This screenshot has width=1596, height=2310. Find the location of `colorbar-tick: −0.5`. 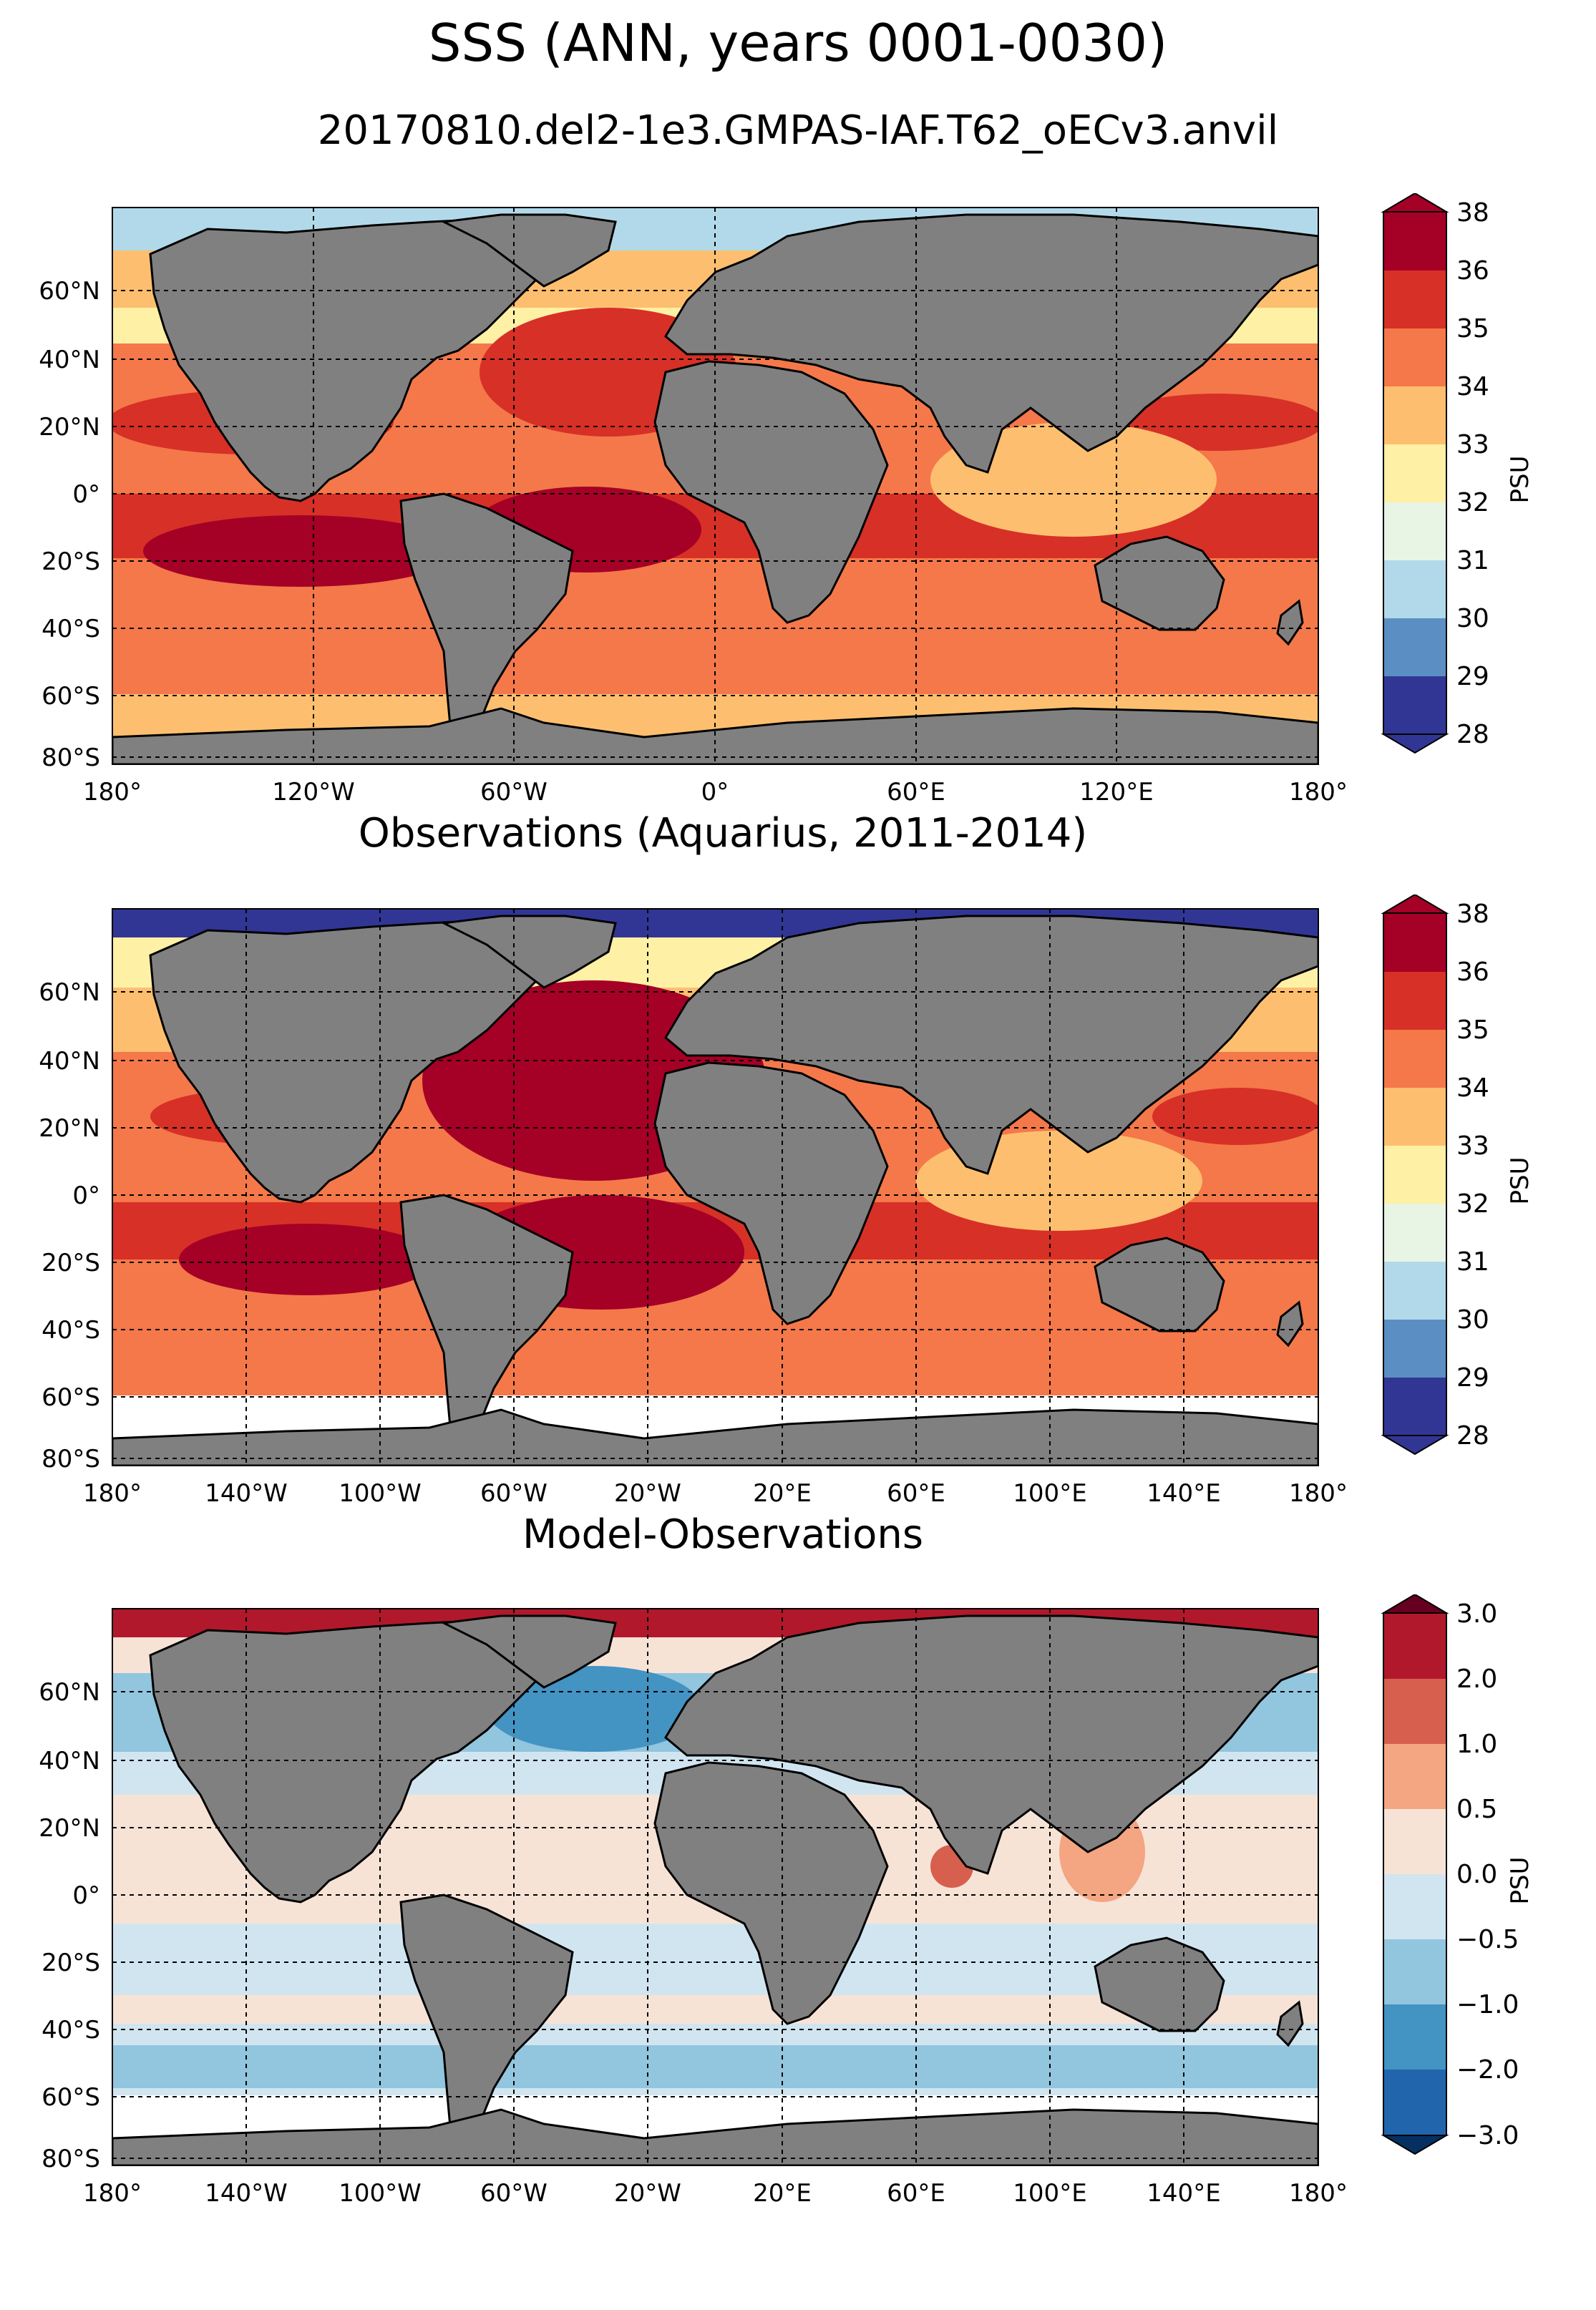

colorbar-tick: −0.5 is located at coordinates (1487, 1940).